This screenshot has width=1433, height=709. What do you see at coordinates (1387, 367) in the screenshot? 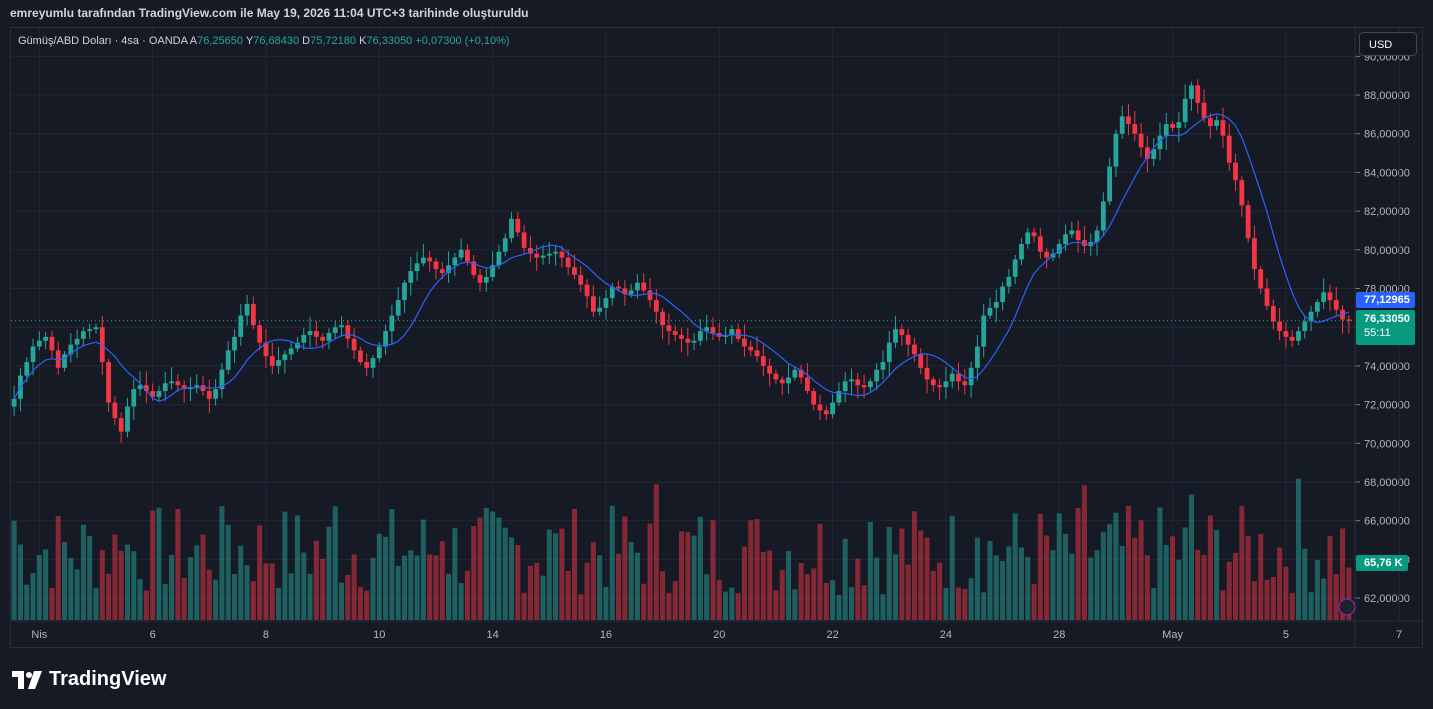
I see `y-tick-label: 74,00000` at bounding box center [1387, 367].